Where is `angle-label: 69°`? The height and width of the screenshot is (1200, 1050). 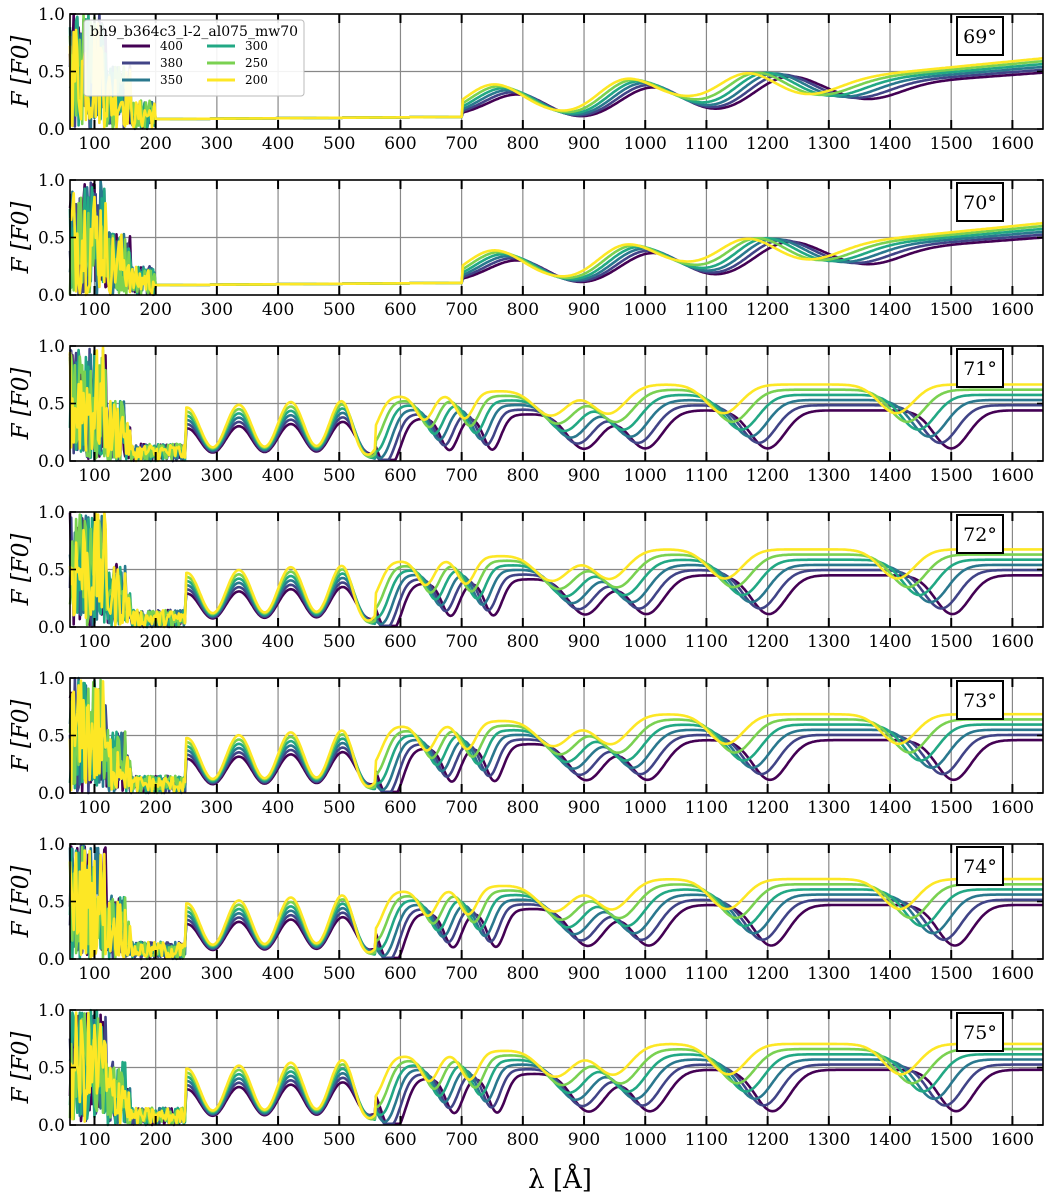 angle-label: 69° is located at coordinates (980, 37).